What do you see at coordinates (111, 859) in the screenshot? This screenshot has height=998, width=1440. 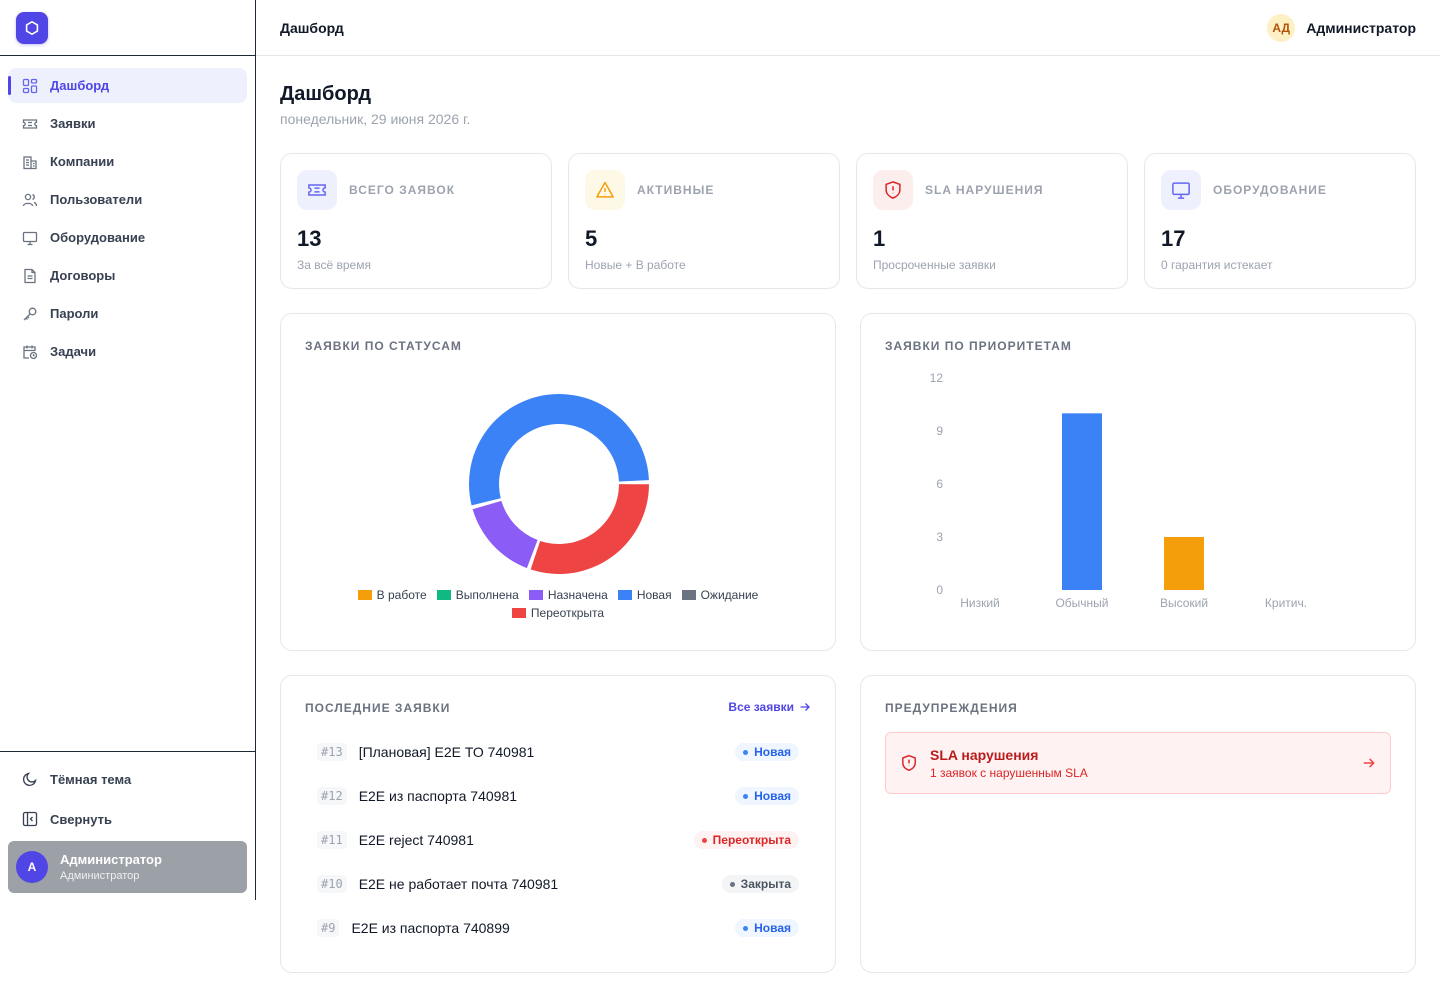 I see `user-name: Администратор` at bounding box center [111, 859].